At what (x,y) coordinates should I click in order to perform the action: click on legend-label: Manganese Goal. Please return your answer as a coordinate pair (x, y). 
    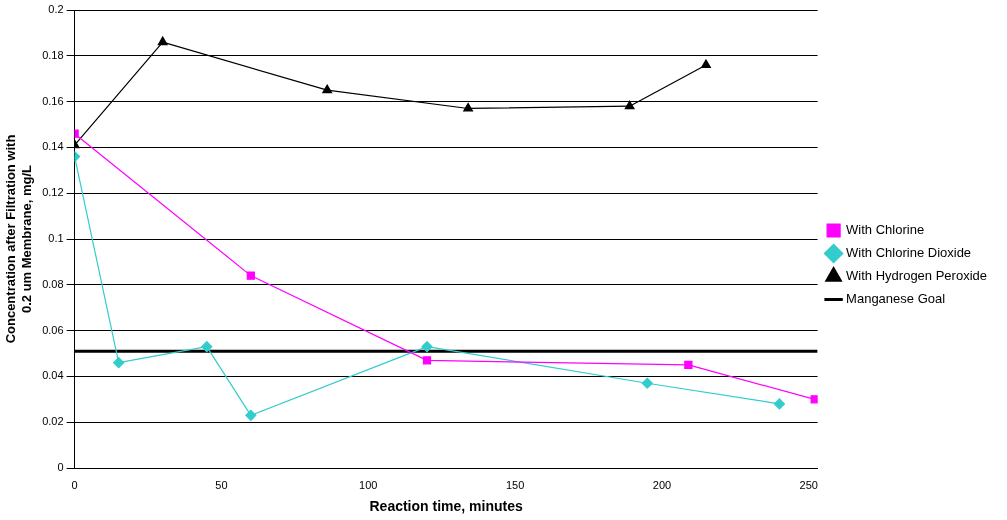
    Looking at the image, I should click on (896, 299).